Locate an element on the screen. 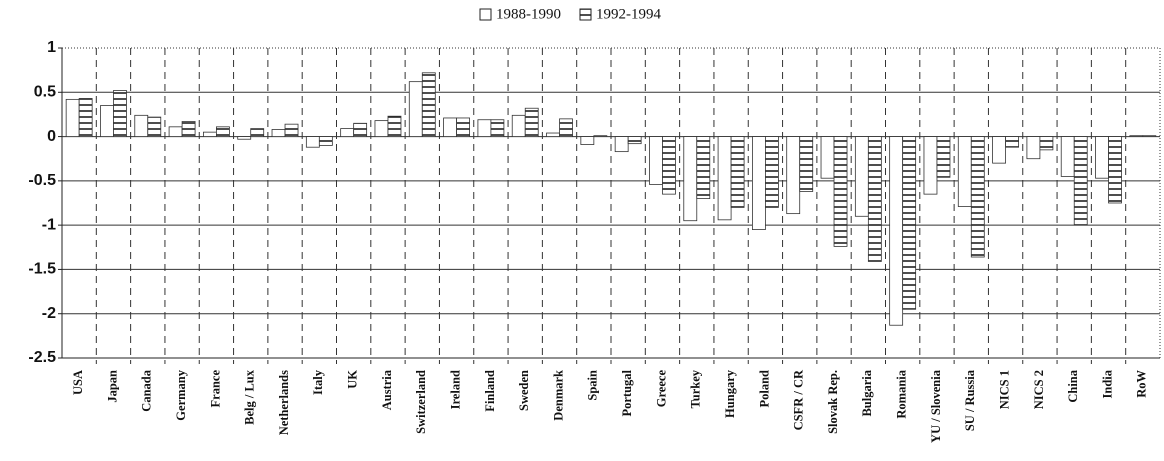 This screenshot has height=461, width=1164. x-tick-label: Poland is located at coordinates (764, 389).